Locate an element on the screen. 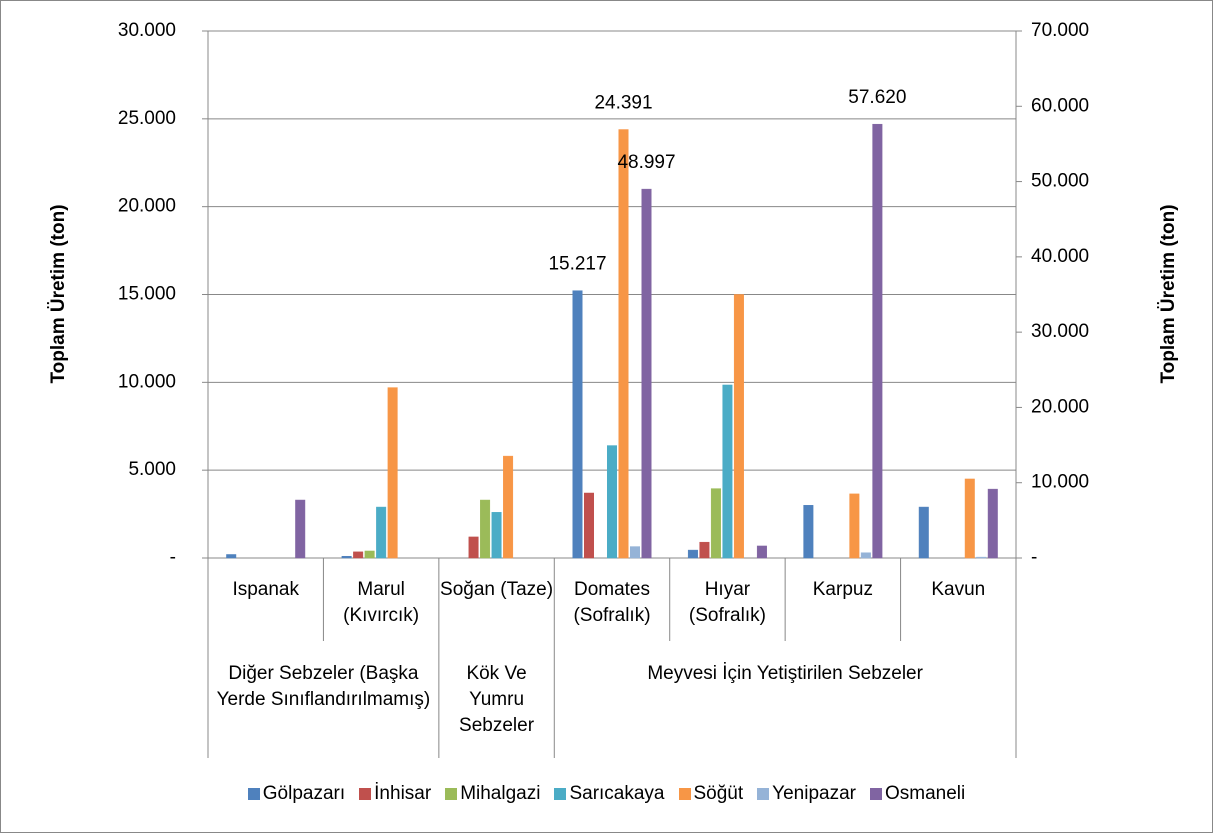  y2-tick-label: 10.000 is located at coordinates (1060, 482).